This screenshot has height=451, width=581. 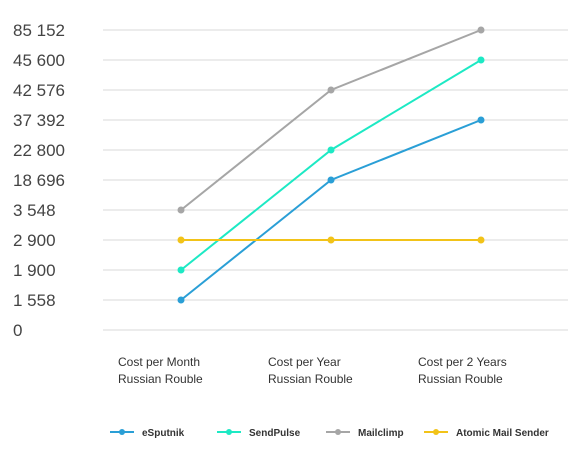 I want to click on y-tick-label: 3 548, so click(x=34, y=210).